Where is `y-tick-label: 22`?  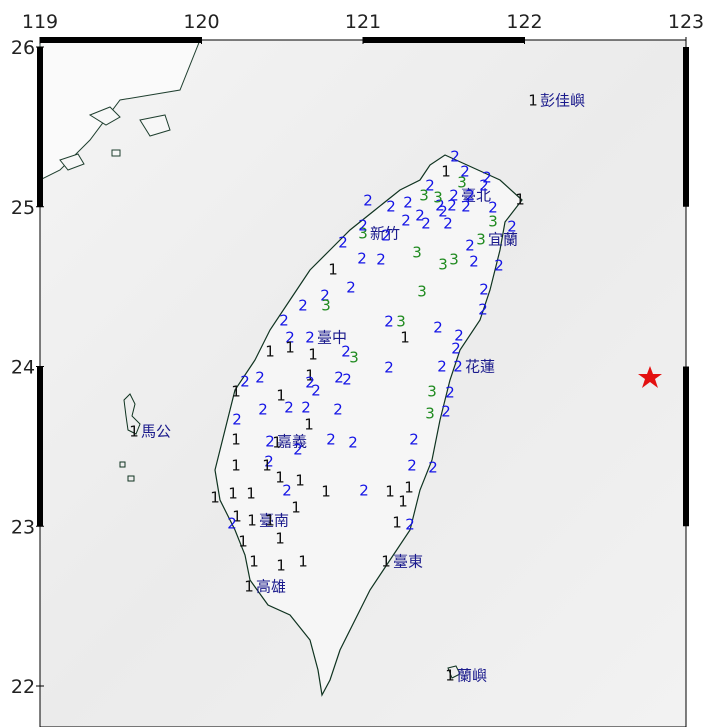 y-tick-label: 22 is located at coordinates (23, 687).